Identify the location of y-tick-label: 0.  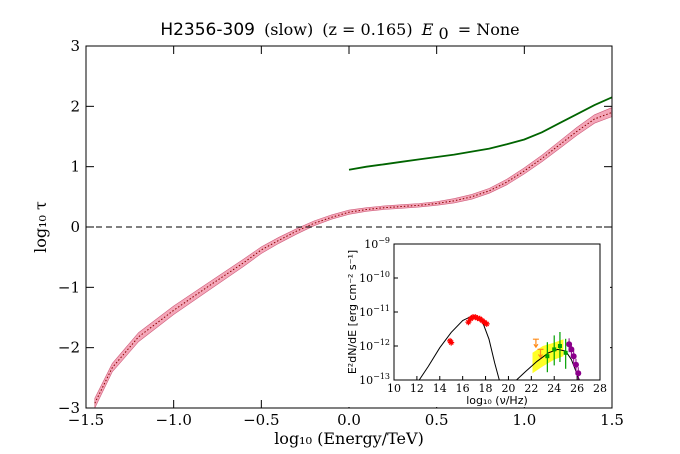
(75, 227).